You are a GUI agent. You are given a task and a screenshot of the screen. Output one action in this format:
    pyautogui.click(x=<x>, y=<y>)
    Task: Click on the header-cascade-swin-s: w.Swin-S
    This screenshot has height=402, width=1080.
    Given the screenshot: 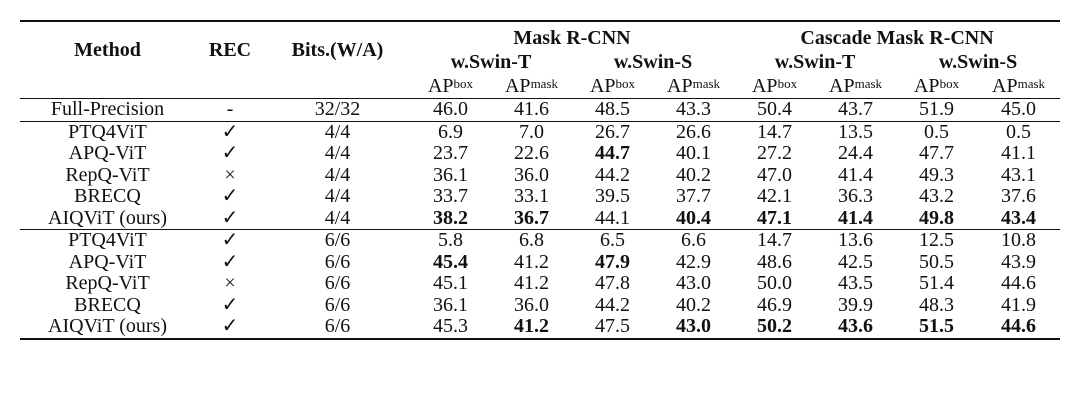 What is the action you would take?
    pyautogui.click(x=978, y=62)
    